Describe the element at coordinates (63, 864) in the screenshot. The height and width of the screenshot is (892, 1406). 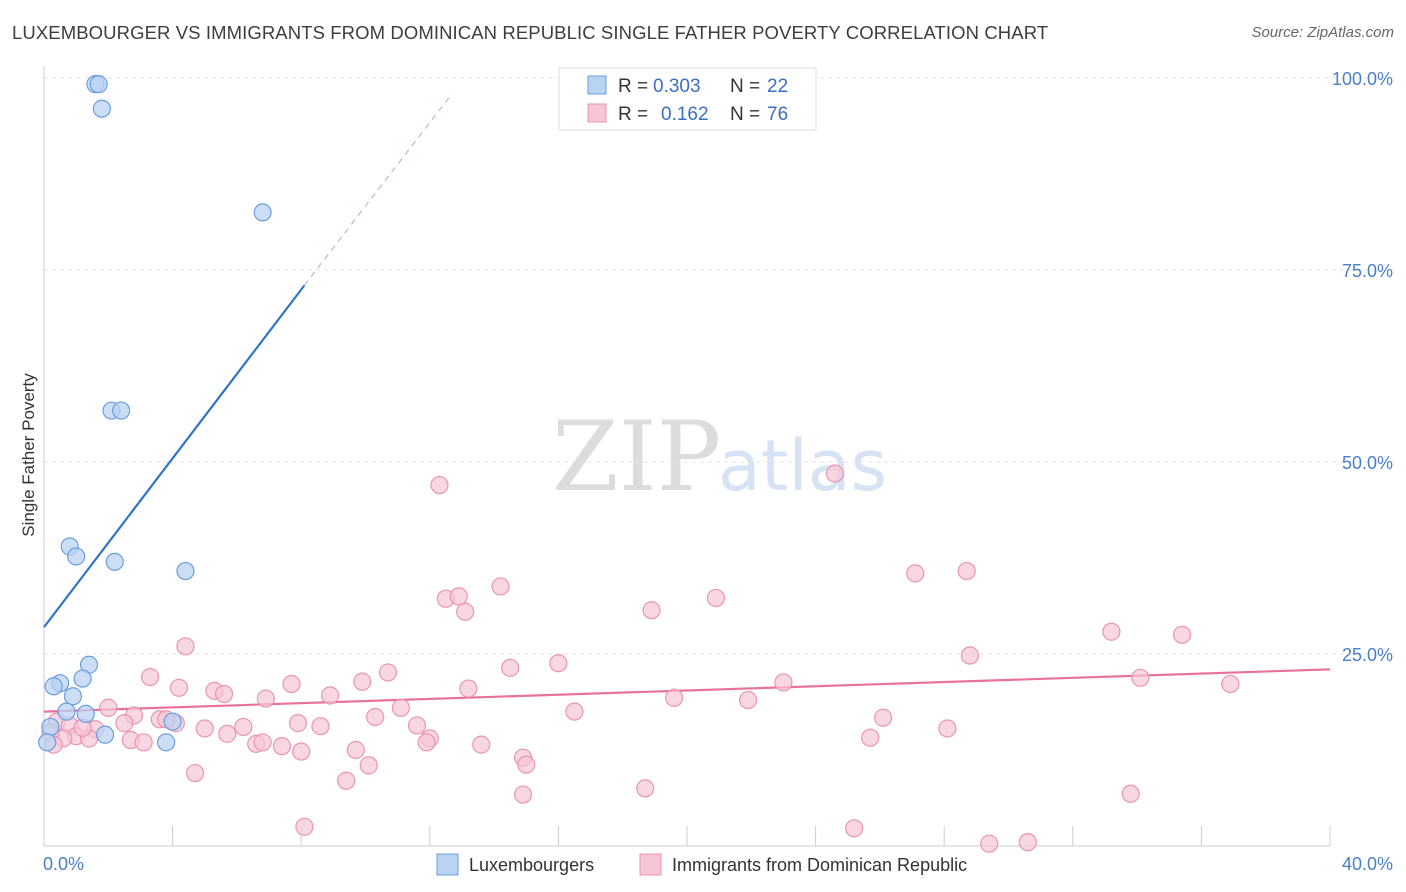
I see `x-tick-label-0: 0.0%` at that location.